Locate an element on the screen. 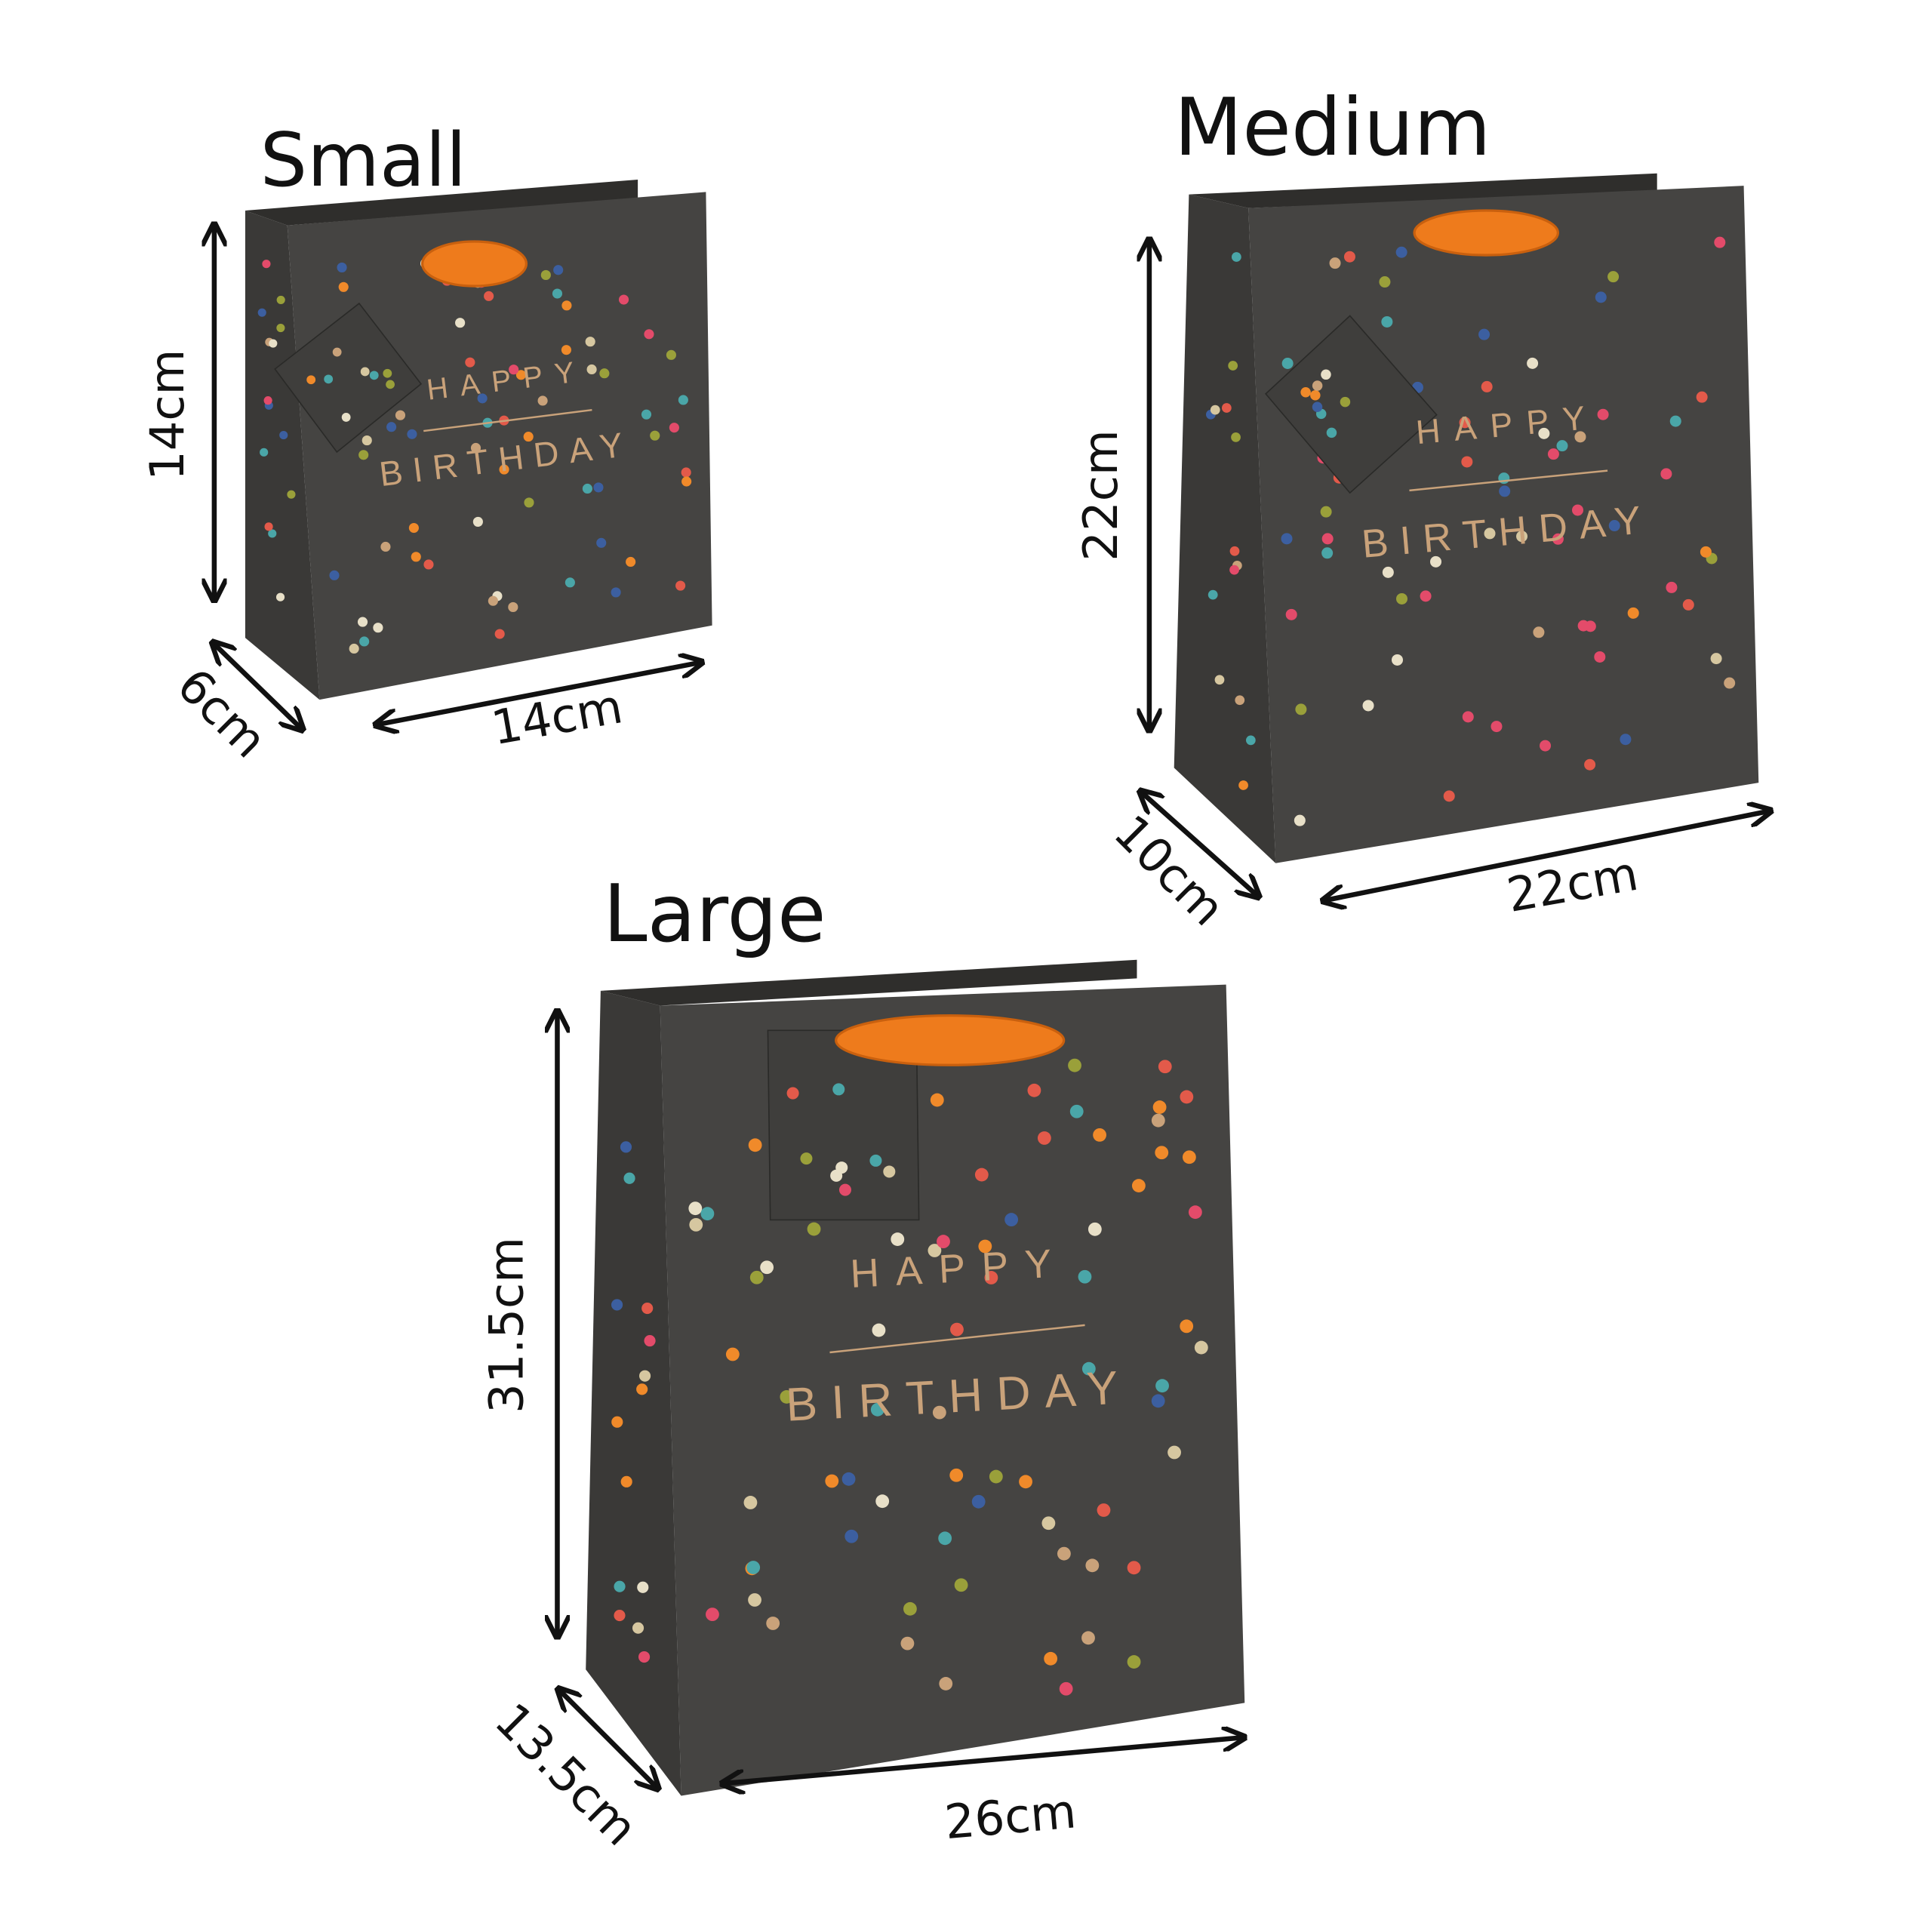  bag-back is located at coordinates (1423, 190).